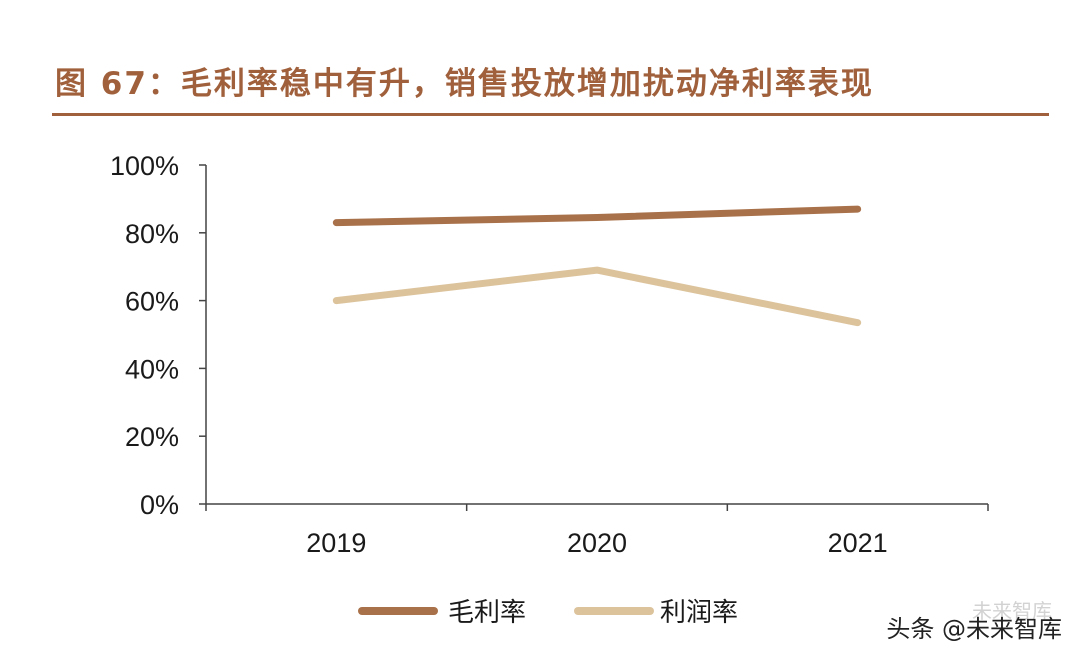 The image size is (1080, 658). Describe the element at coordinates (144, 166) in the screenshot. I see `y-tick-label: 100%` at that location.